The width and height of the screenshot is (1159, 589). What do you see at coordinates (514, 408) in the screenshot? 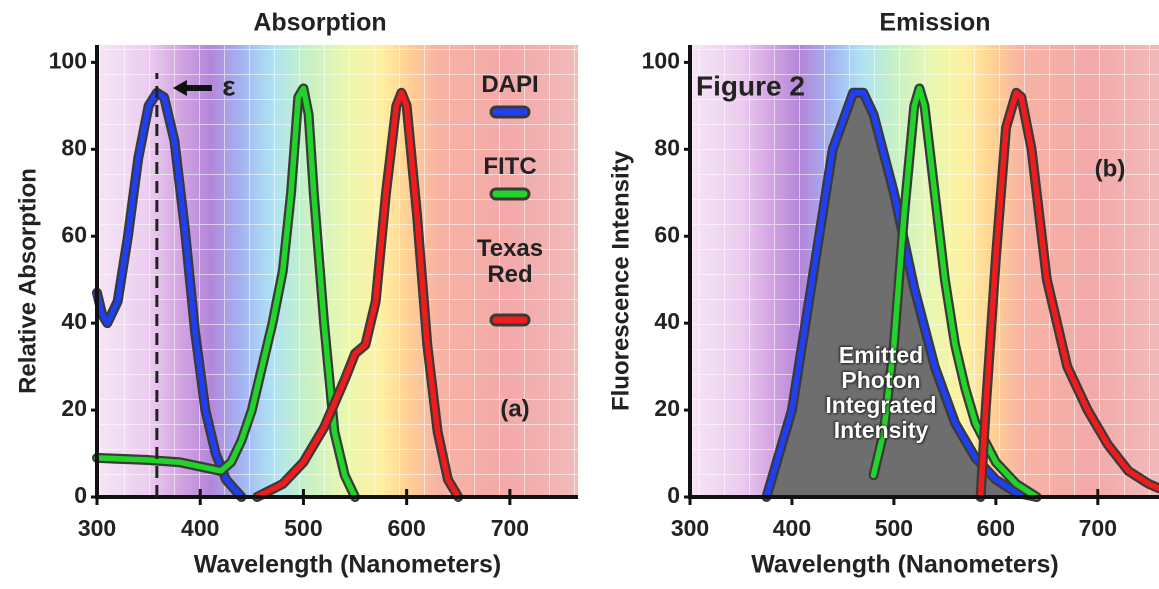
I see `panel-label: (a)` at bounding box center [514, 408].